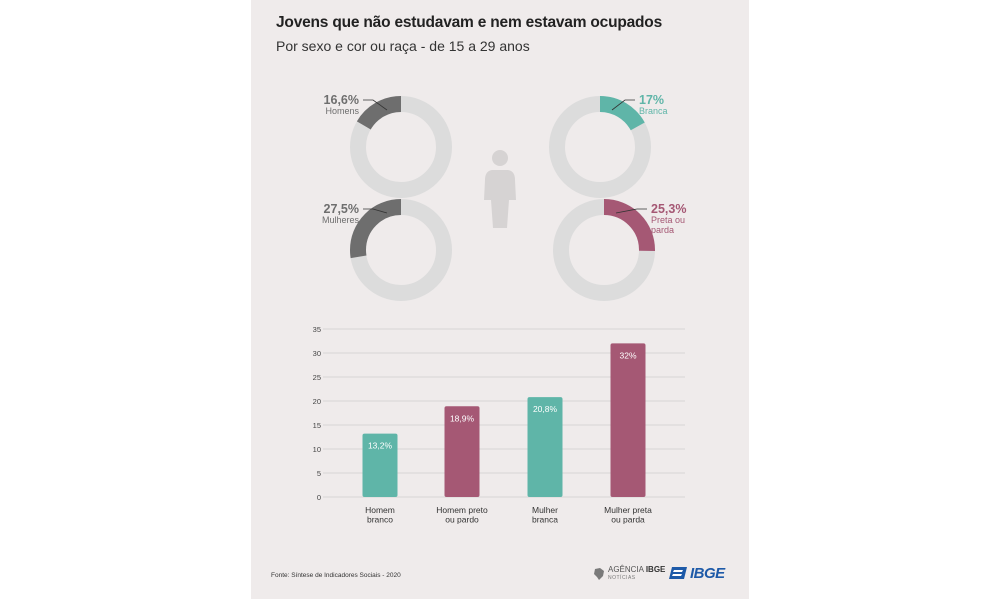  Describe the element at coordinates (317, 329) in the screenshot. I see `y-tick-label: 35` at that location.